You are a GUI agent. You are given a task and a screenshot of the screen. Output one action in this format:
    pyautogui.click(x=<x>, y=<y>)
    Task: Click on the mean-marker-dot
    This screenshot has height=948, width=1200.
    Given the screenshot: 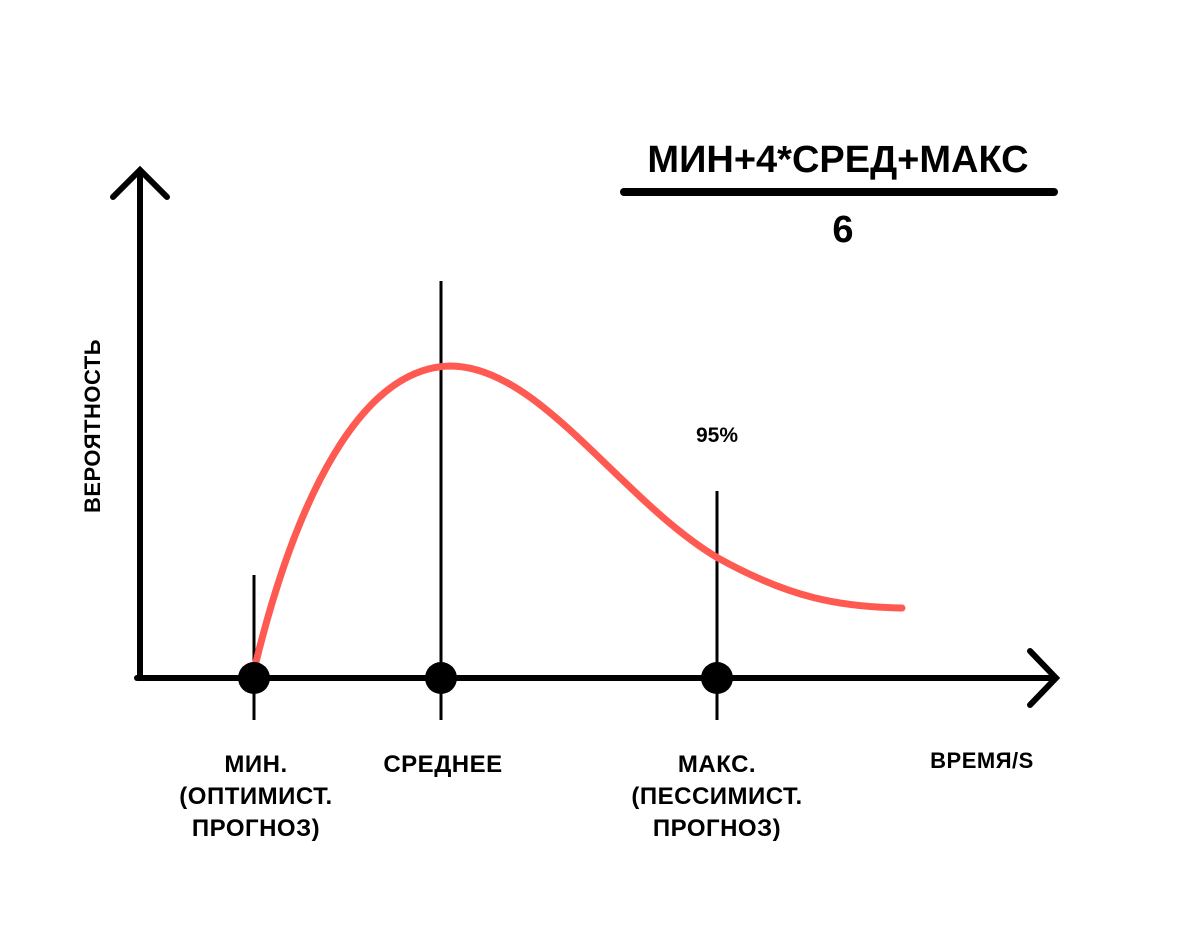 What is the action you would take?
    pyautogui.click(x=441, y=678)
    